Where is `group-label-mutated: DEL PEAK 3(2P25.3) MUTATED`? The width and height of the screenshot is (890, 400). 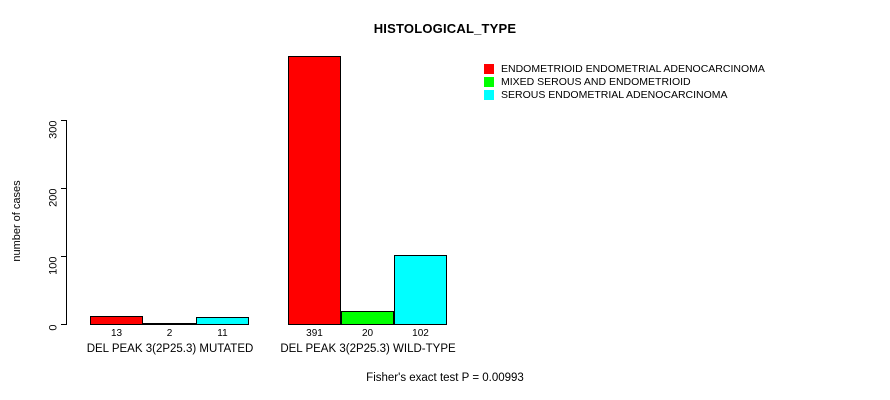
group-label-mutated: DEL PEAK 3(2P25.3) MUTATED is located at coordinates (170, 349).